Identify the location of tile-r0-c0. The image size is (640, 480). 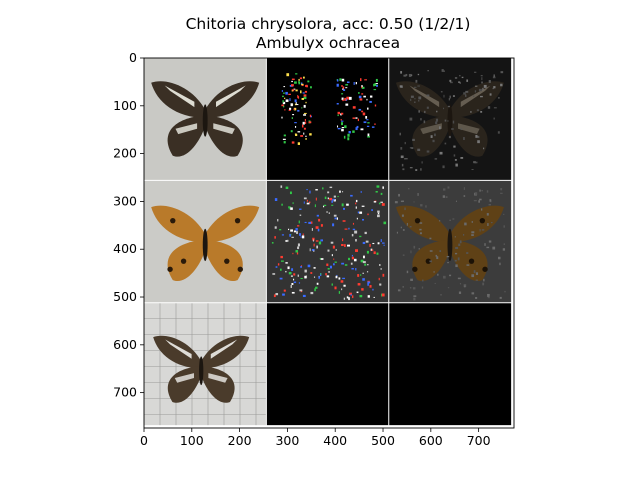
(205, 119).